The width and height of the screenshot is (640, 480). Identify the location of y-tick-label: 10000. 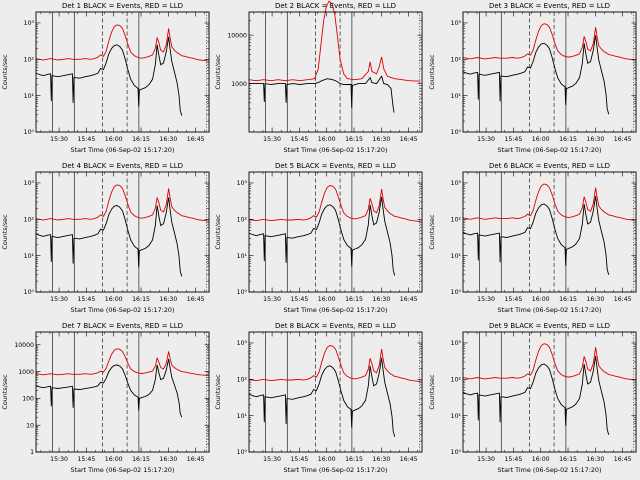
(24, 345).